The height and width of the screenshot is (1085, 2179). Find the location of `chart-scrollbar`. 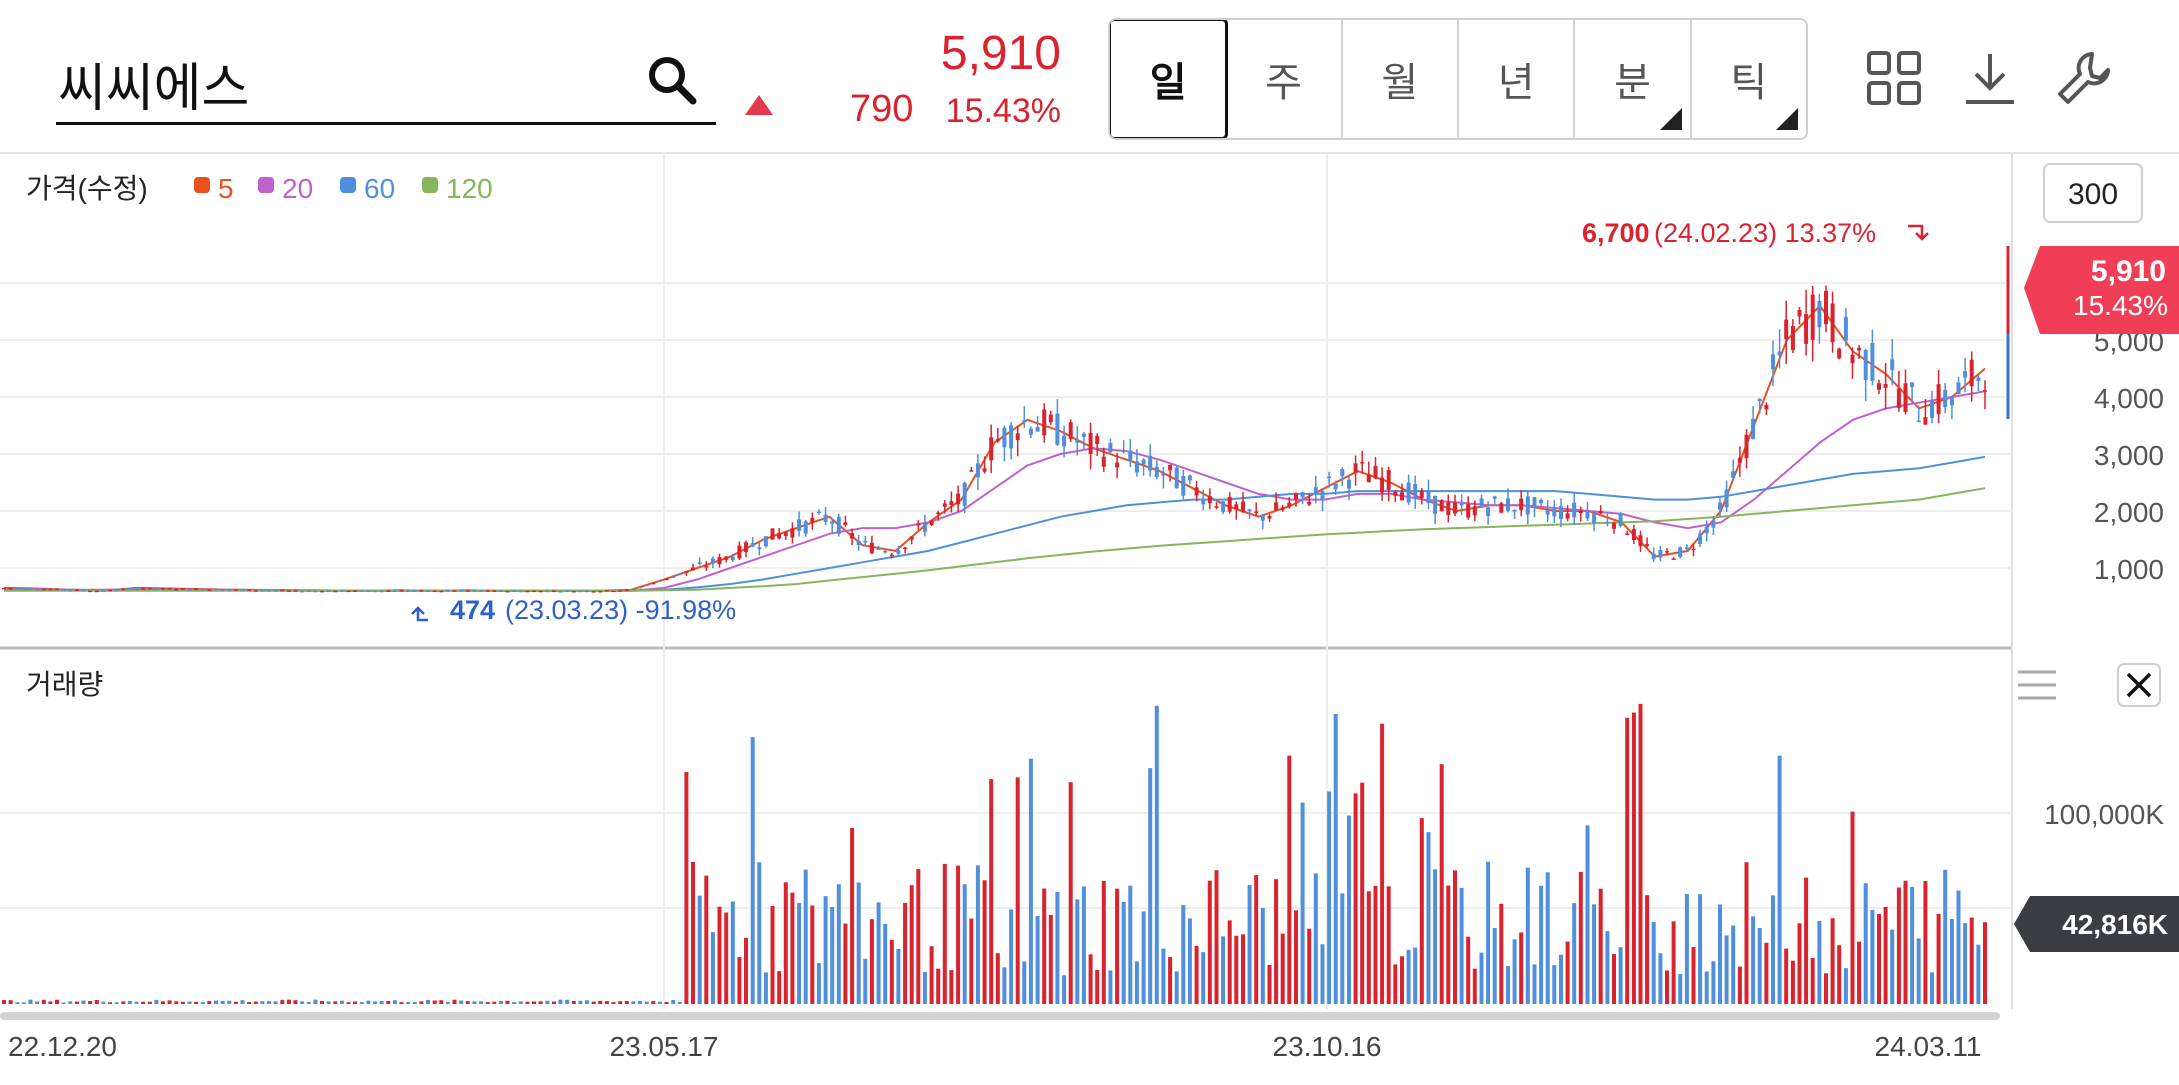

chart-scrollbar is located at coordinates (1000, 1016).